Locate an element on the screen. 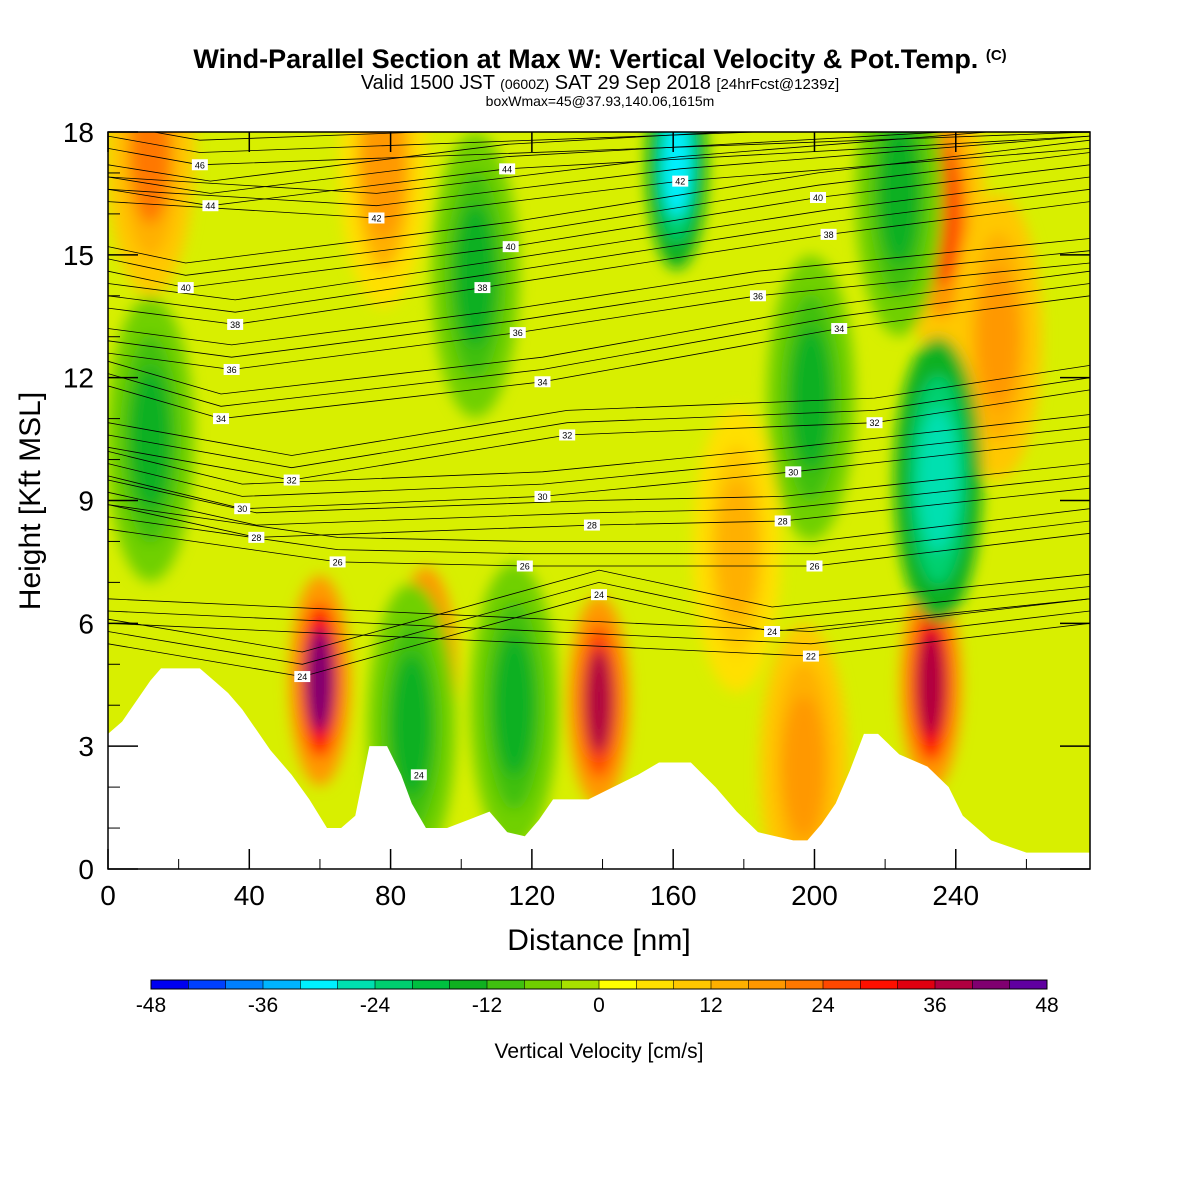  contour-label: 26 is located at coordinates (524, 566).